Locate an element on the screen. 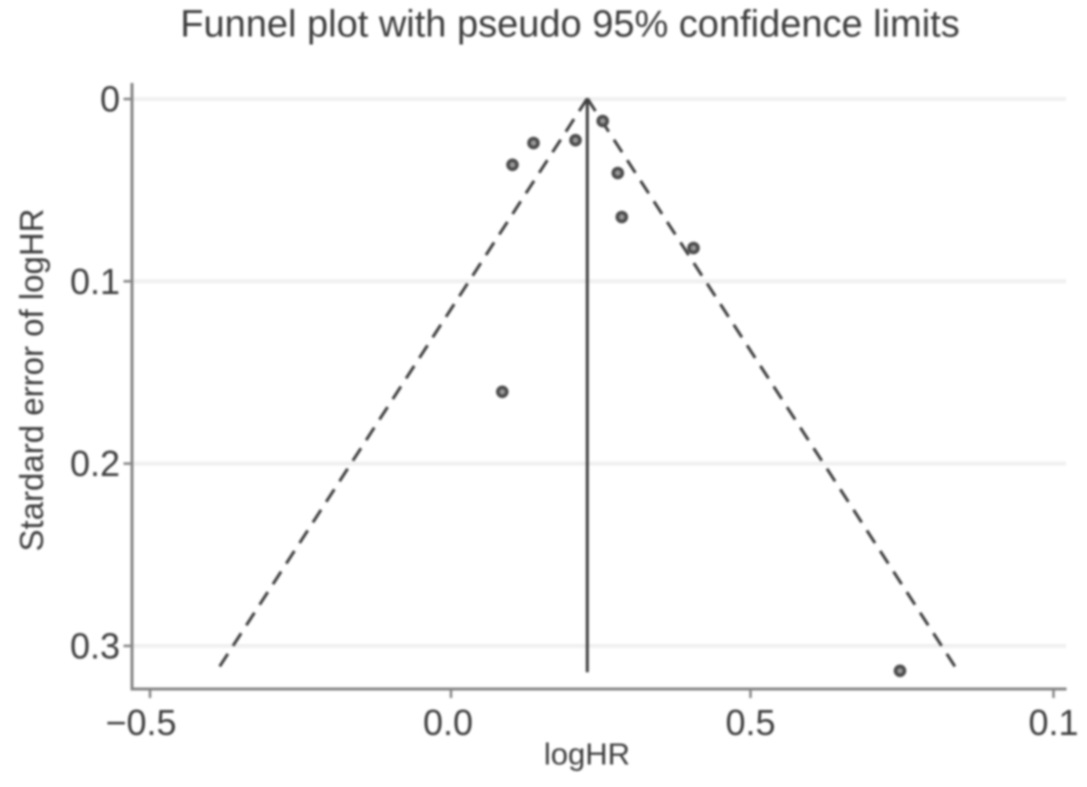 Image resolution: width=1087 pixels, height=787 pixels. svg-text: Stardard error of logHR is located at coordinates (31, 380).